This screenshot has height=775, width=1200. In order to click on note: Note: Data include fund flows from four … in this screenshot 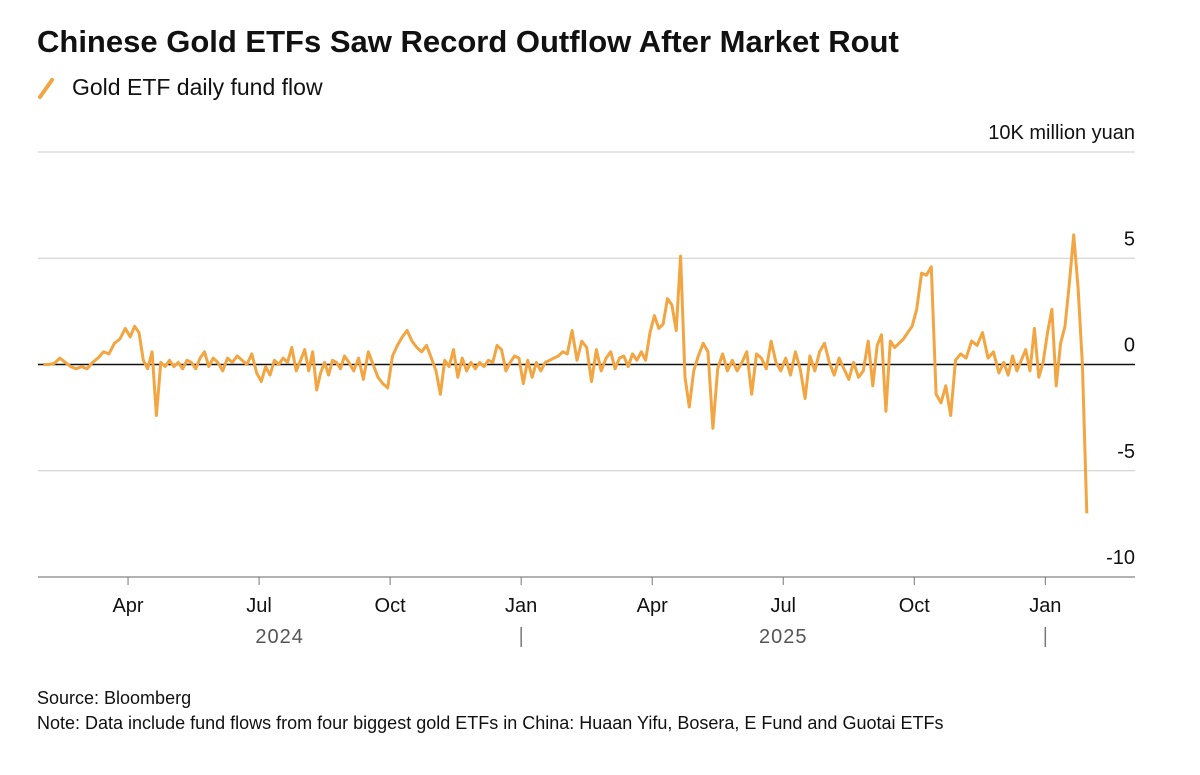, I will do `click(490, 723)`.